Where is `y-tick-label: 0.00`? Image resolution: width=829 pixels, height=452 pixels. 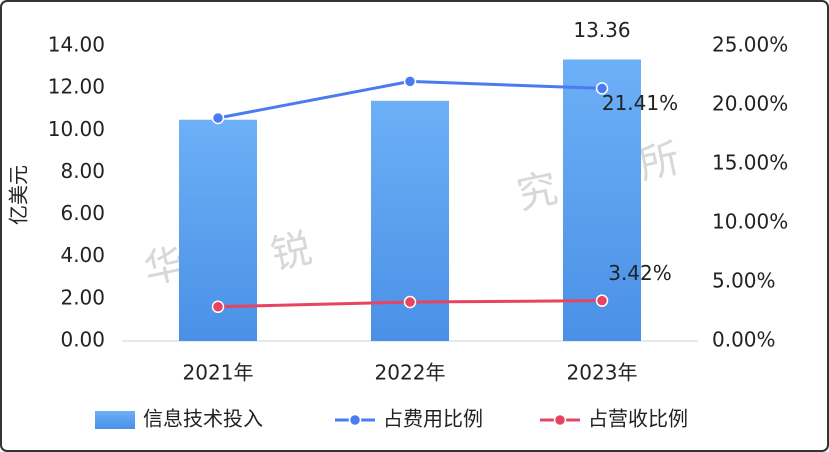
y-tick-label: 0.00 is located at coordinates (82, 340).